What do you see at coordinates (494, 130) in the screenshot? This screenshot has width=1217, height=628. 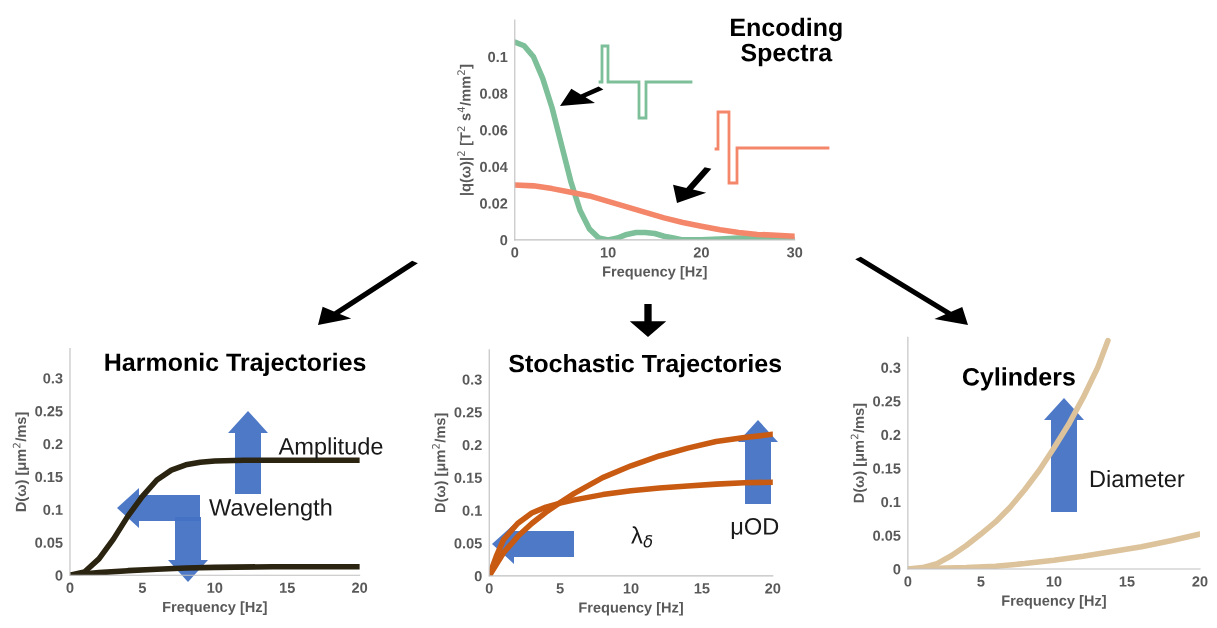 I see `y-tick-label: 0.06` at bounding box center [494, 130].